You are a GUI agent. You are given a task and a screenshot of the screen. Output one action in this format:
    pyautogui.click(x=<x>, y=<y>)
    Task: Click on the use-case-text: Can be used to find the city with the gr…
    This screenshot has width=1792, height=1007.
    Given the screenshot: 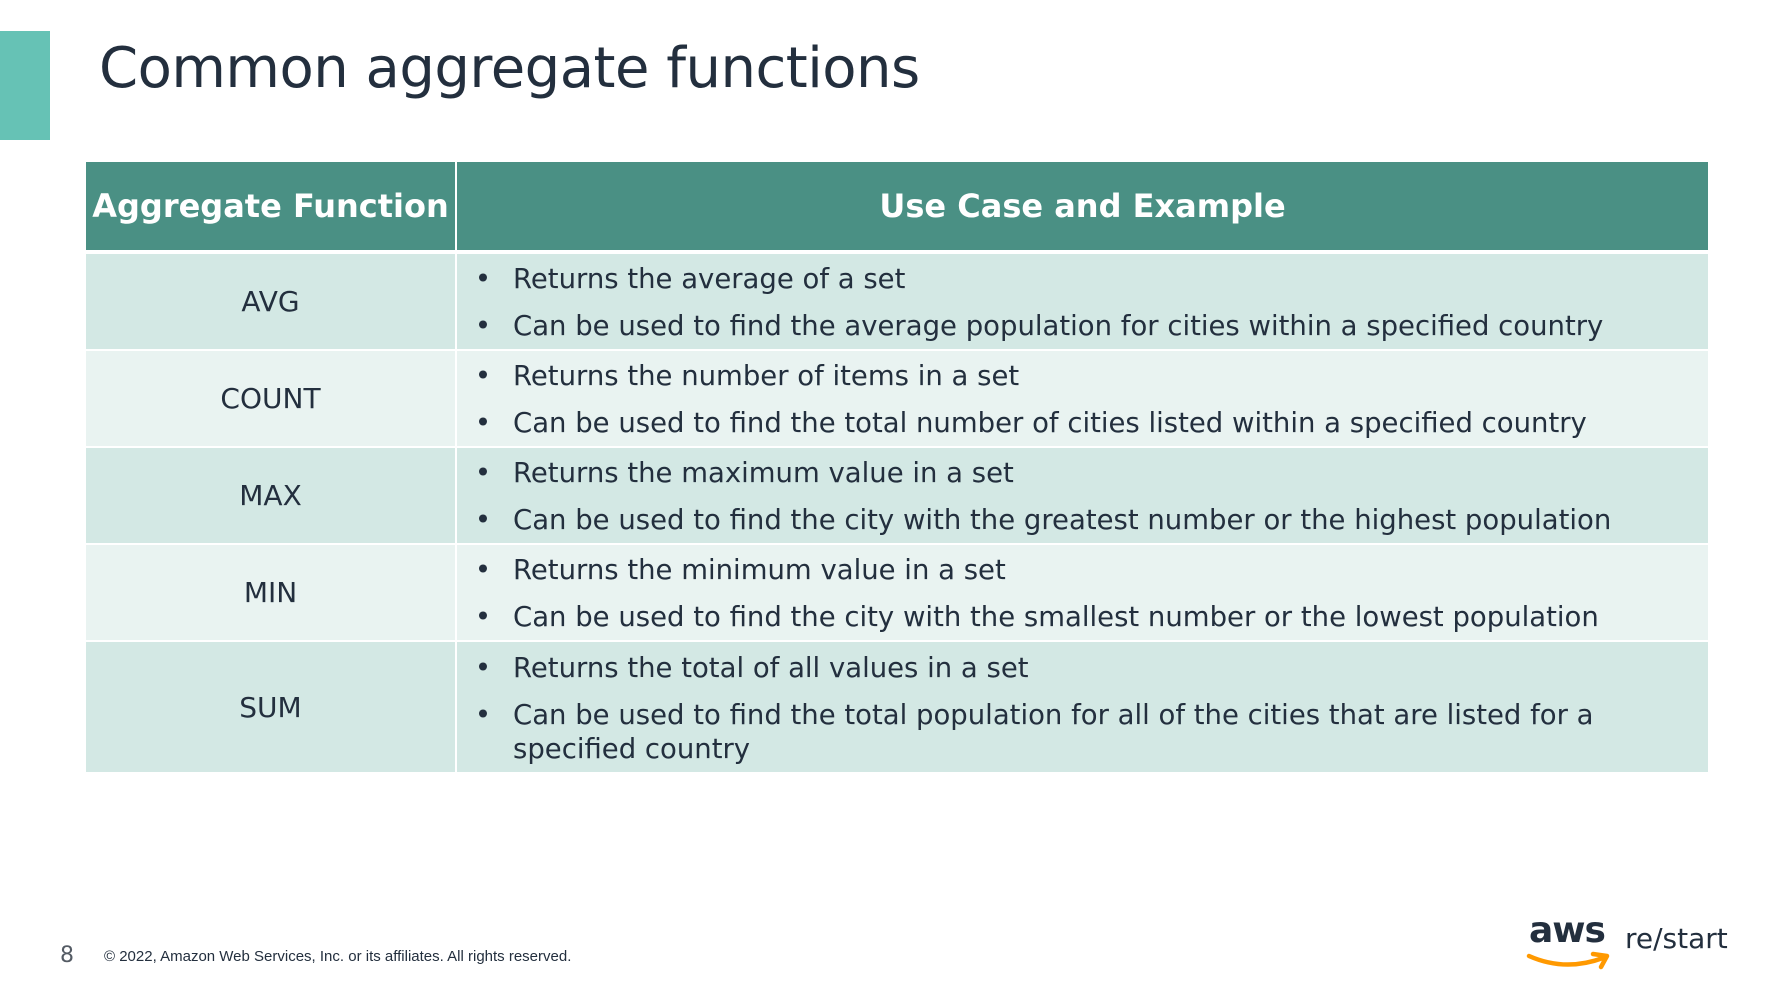 What is the action you would take?
    pyautogui.click(x=1062, y=520)
    